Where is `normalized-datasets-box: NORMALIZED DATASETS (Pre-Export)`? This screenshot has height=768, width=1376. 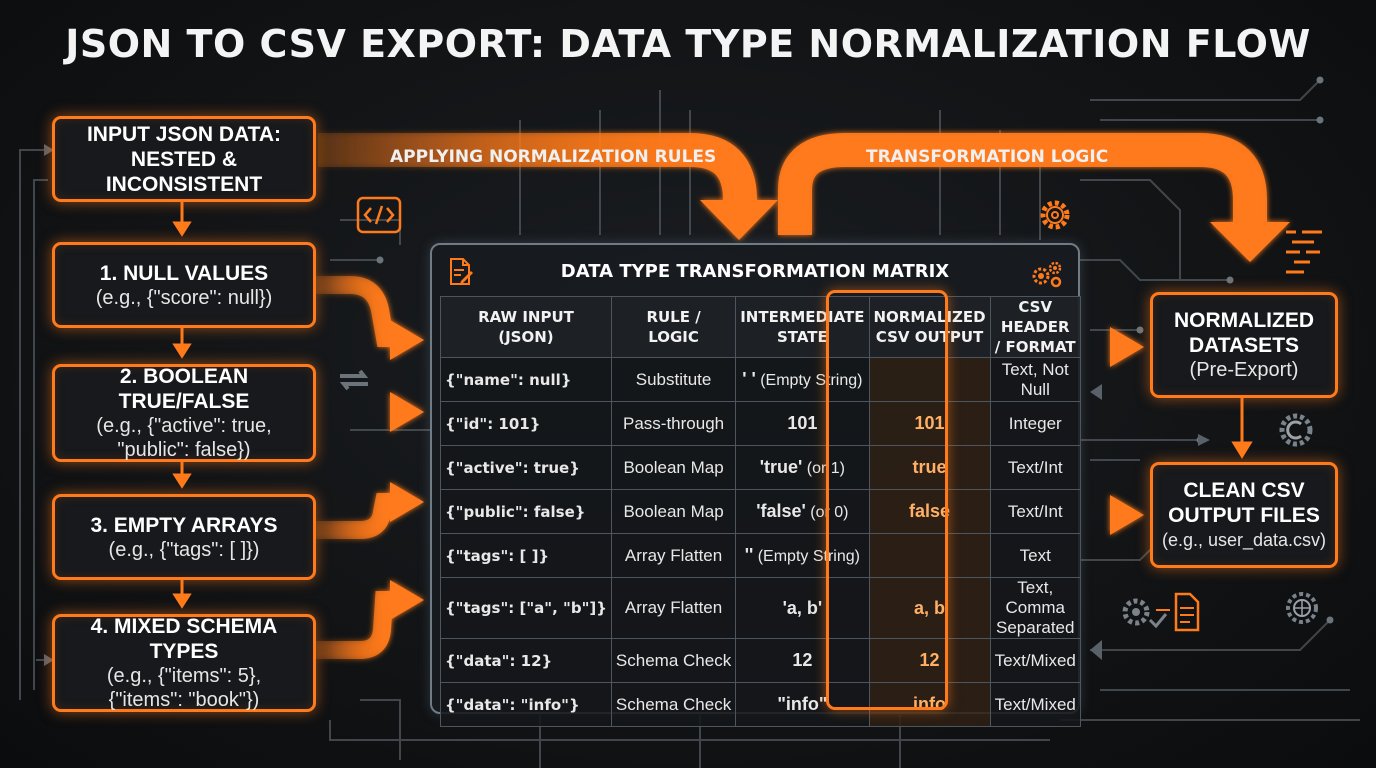
normalized-datasets-box: NORMALIZED DATASETS (Pre-Export) is located at coordinates (1244, 345).